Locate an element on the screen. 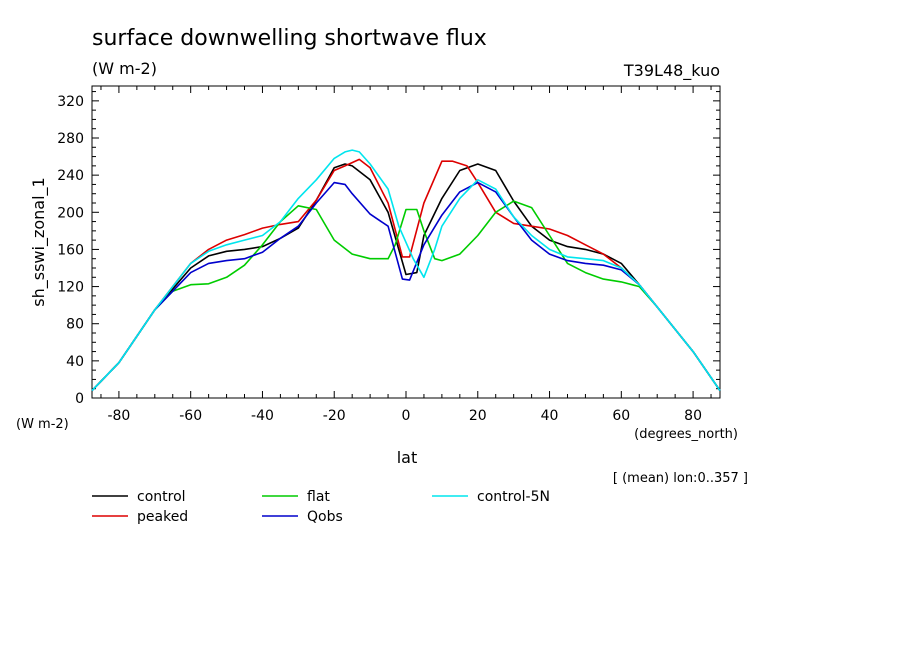  legend-label: Qobs is located at coordinates (325, 517).